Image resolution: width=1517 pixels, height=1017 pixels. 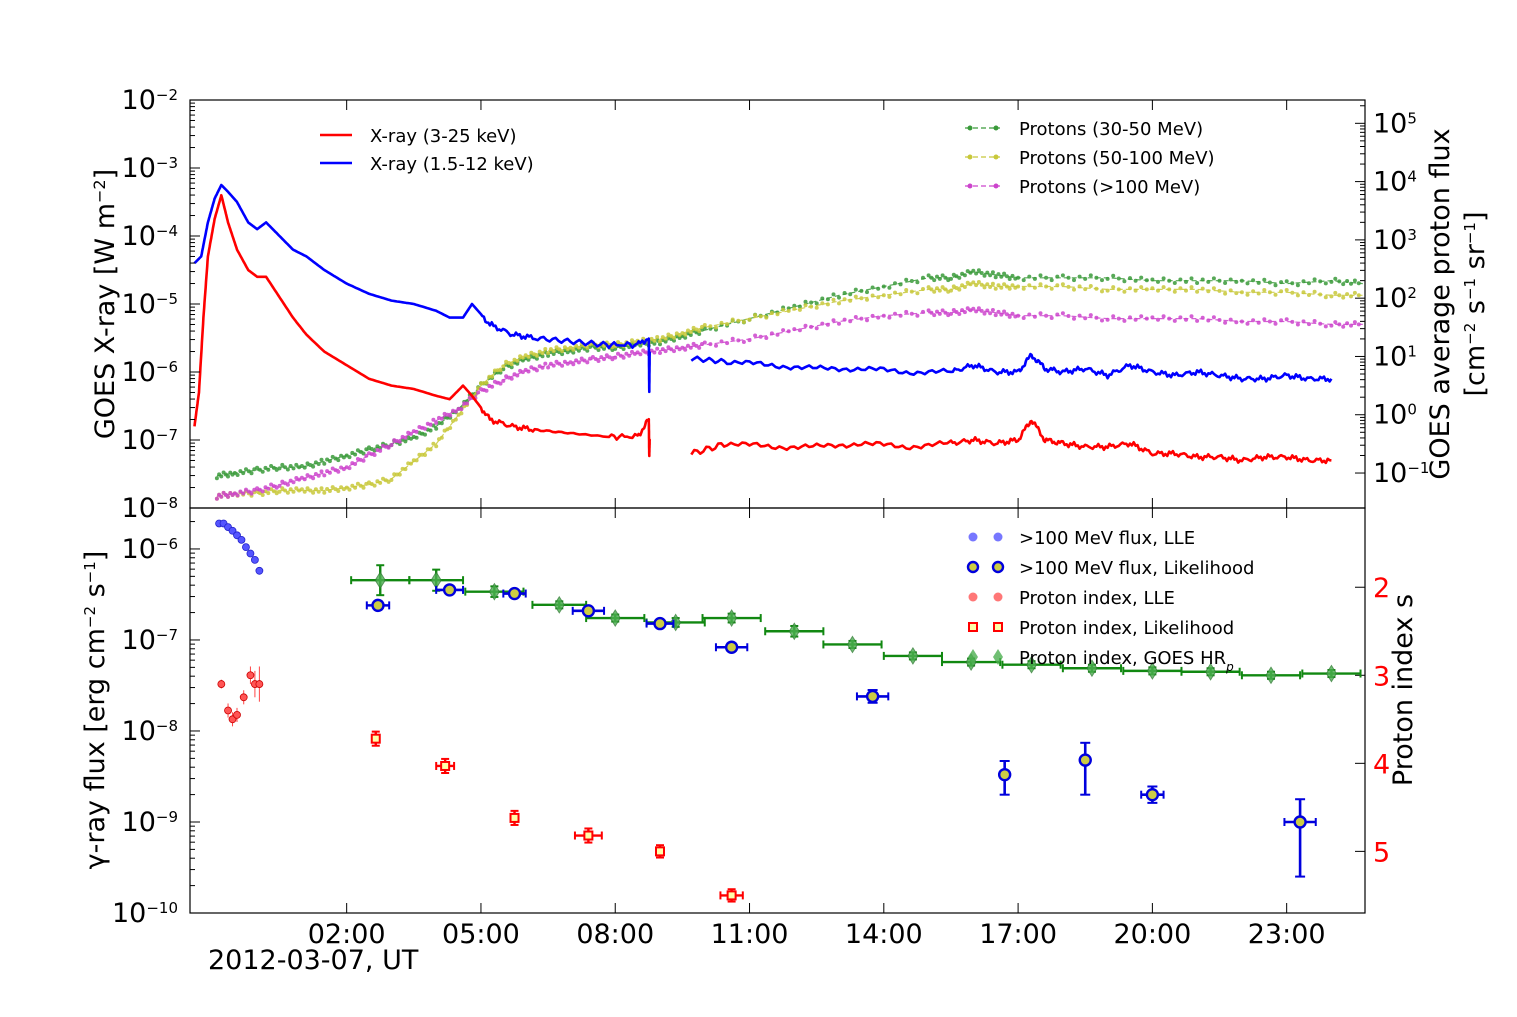 What do you see at coordinates (1381, 676) in the screenshot?
I see `right-tick-label: 3` at bounding box center [1381, 676].